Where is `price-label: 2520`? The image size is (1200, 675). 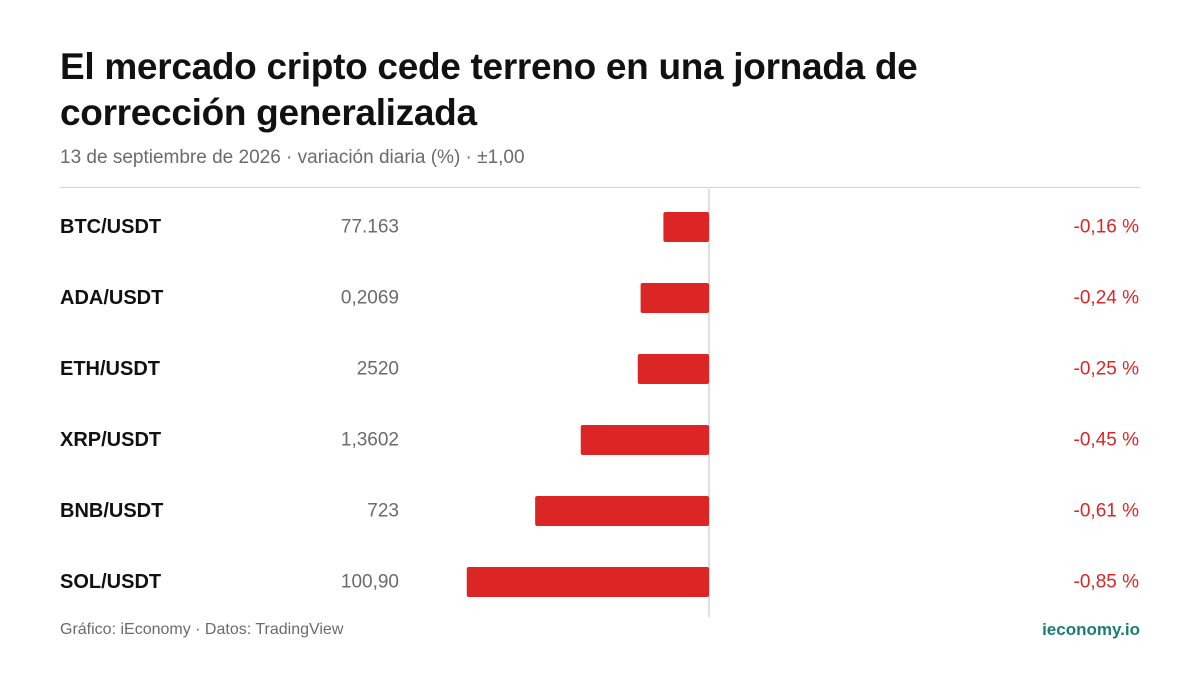 price-label: 2520 is located at coordinates (378, 369).